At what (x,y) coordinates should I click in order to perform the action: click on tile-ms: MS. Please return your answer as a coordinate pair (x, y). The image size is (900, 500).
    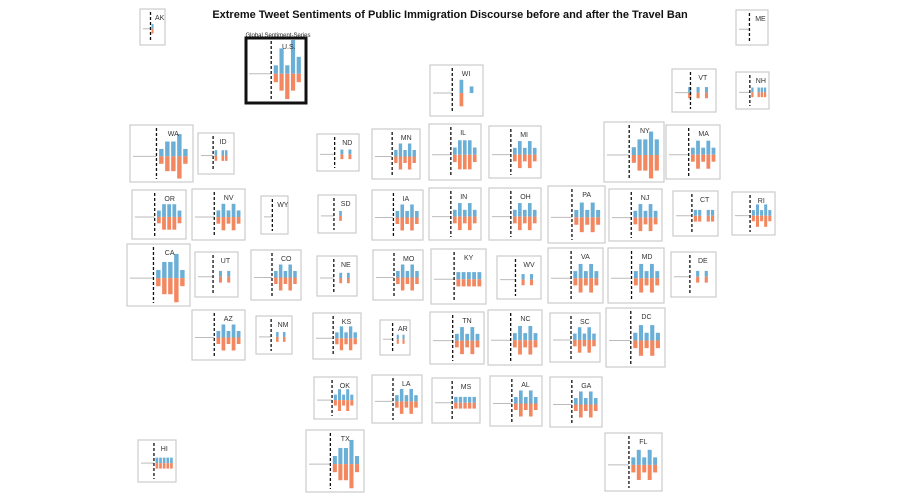
    Looking at the image, I should click on (456, 400).